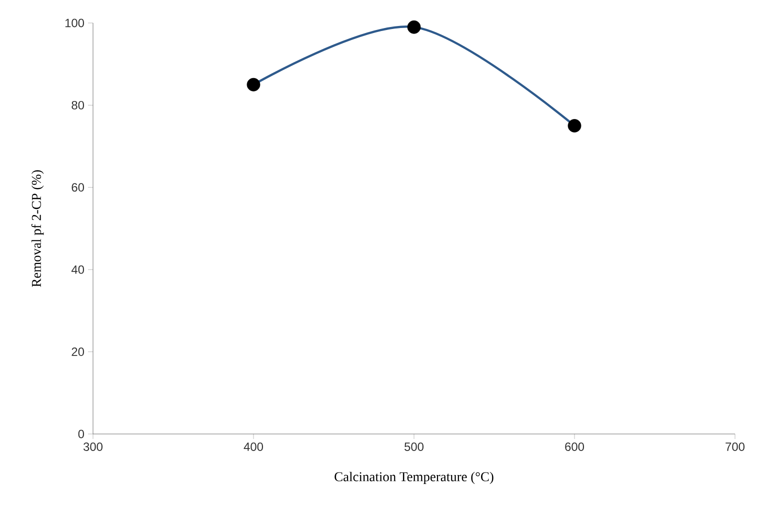  I want to click on y-tick-label: 100, so click(74, 23).